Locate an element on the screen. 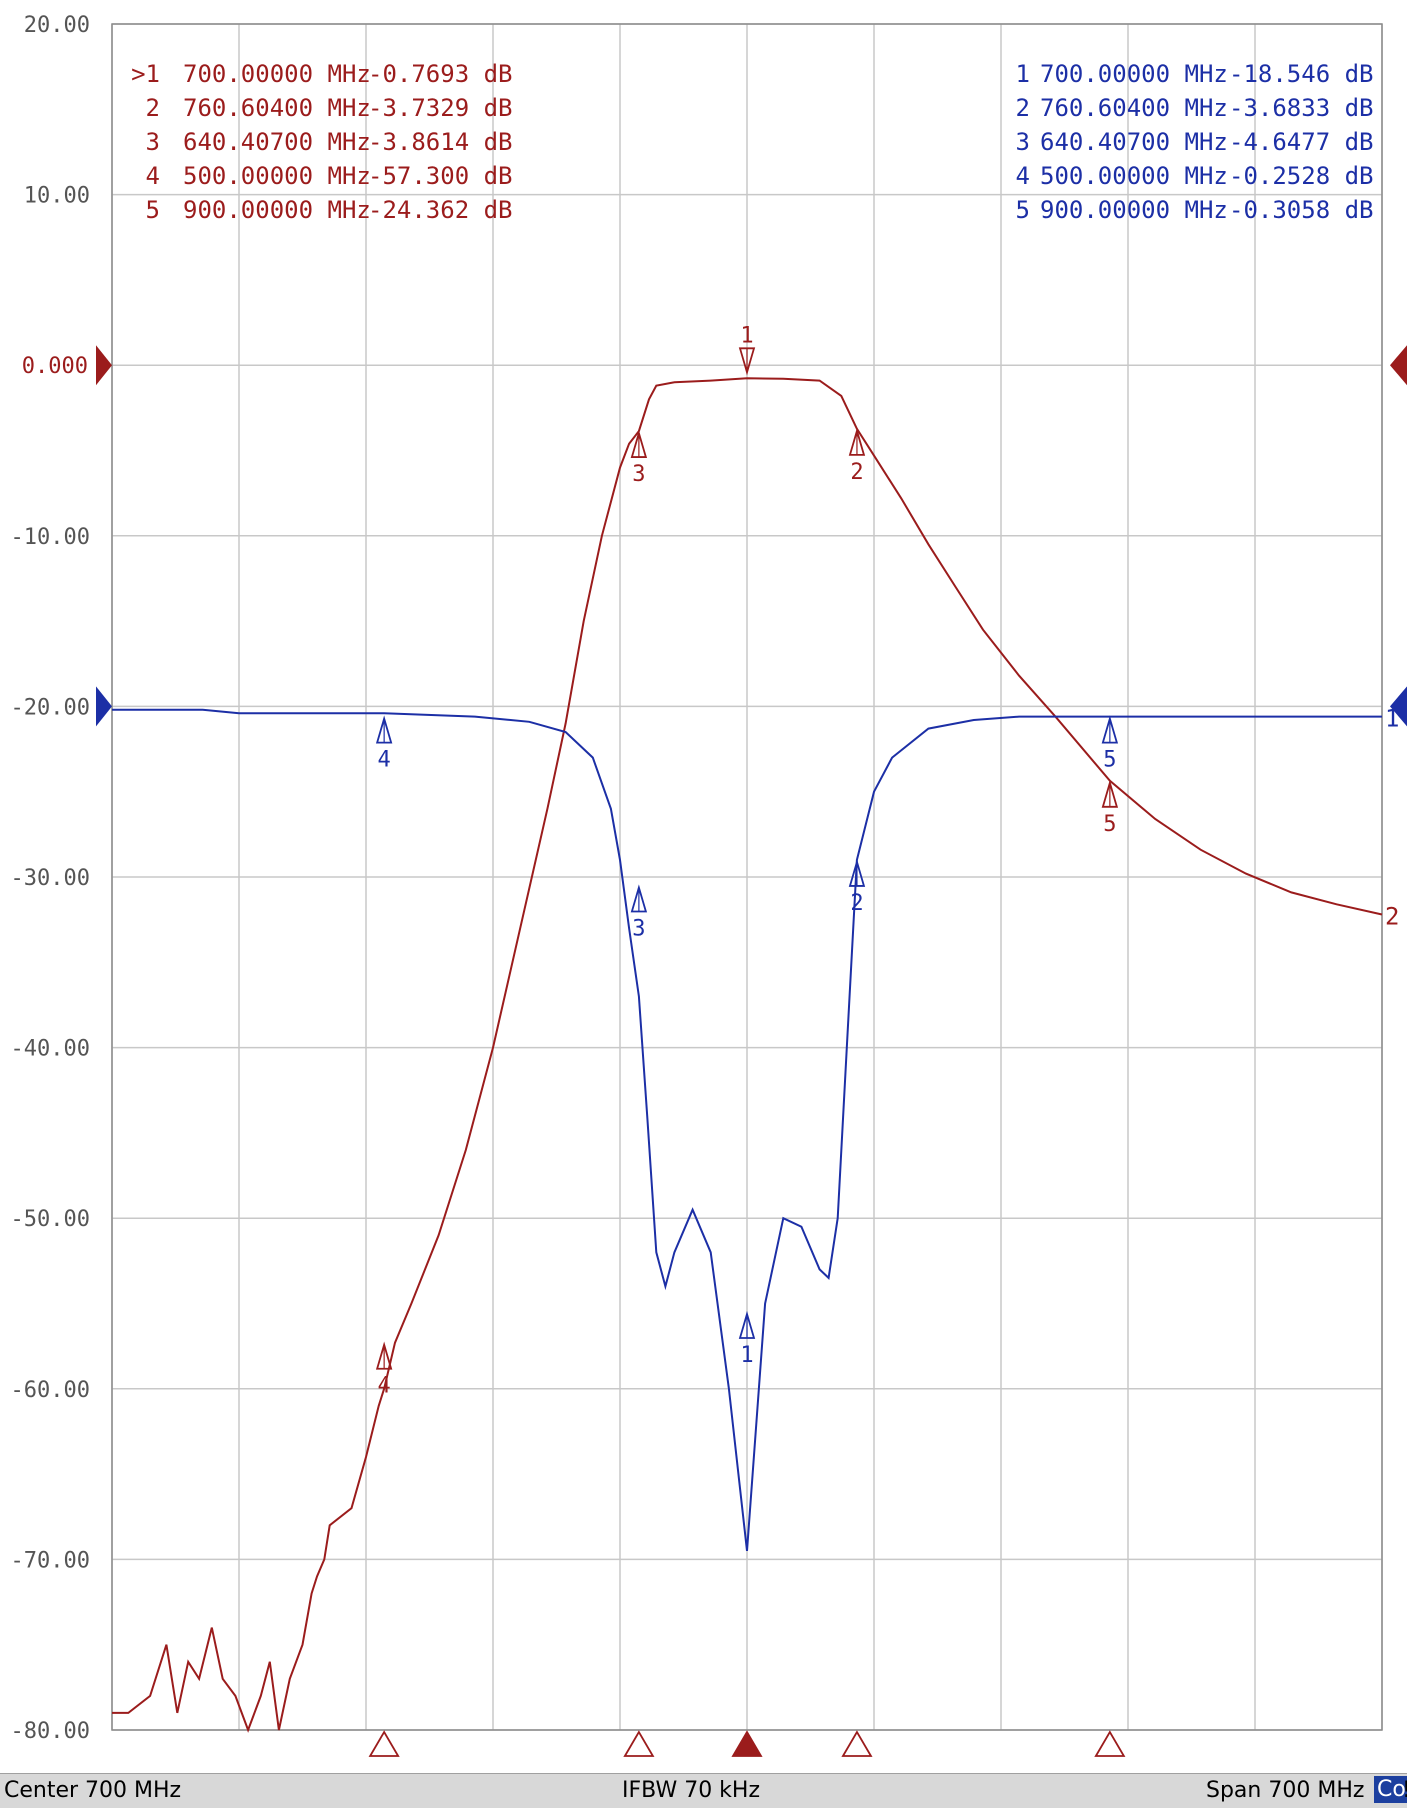 This screenshot has width=1407, height=1808. stimulus-markers is located at coordinates (747, 1743).